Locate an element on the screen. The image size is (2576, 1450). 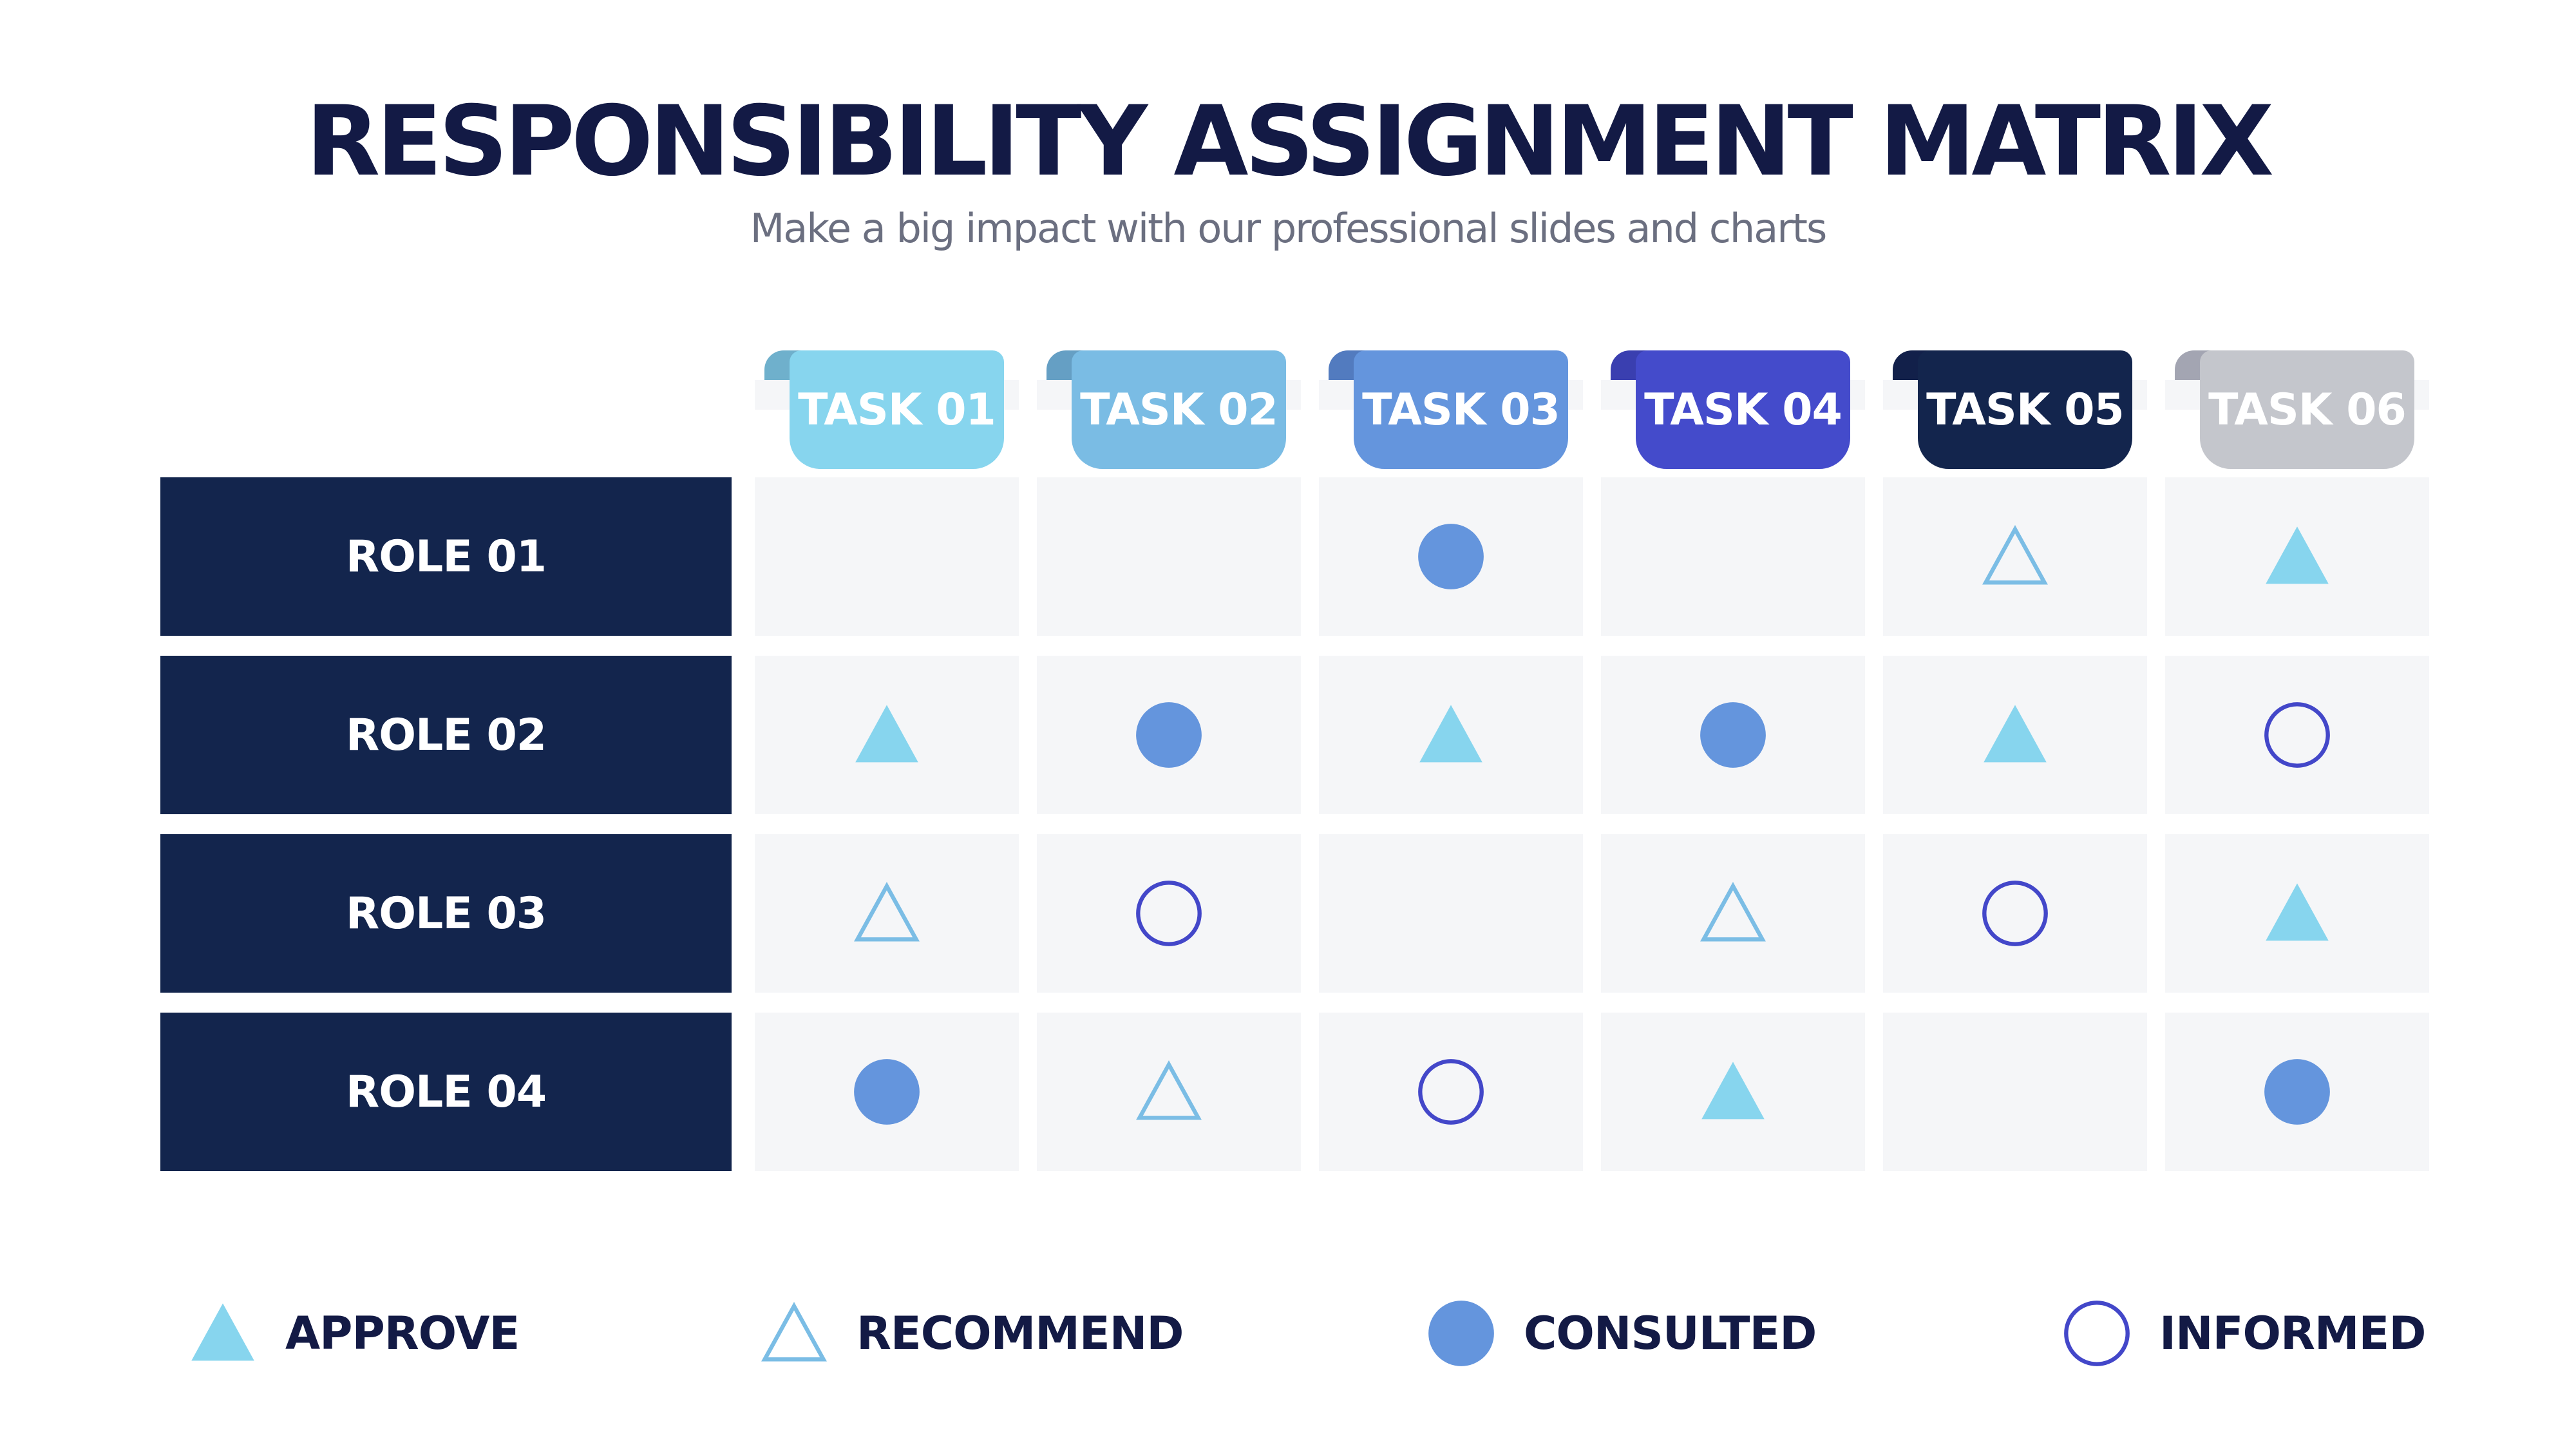
page-title: RESPONSIBILITY ASSIGNMENT MATRIX is located at coordinates (1289, 142).